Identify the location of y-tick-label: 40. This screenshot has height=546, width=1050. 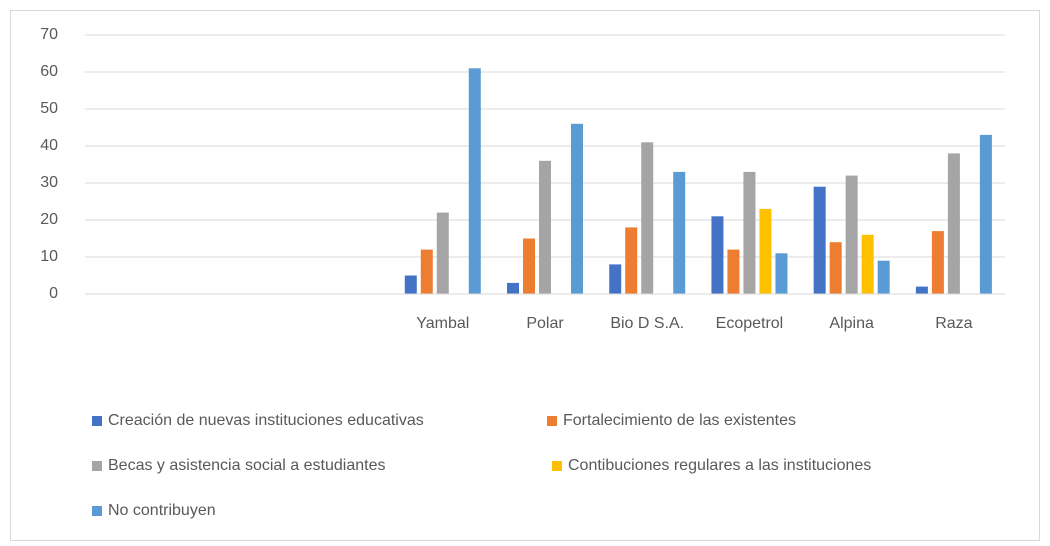
(49, 145).